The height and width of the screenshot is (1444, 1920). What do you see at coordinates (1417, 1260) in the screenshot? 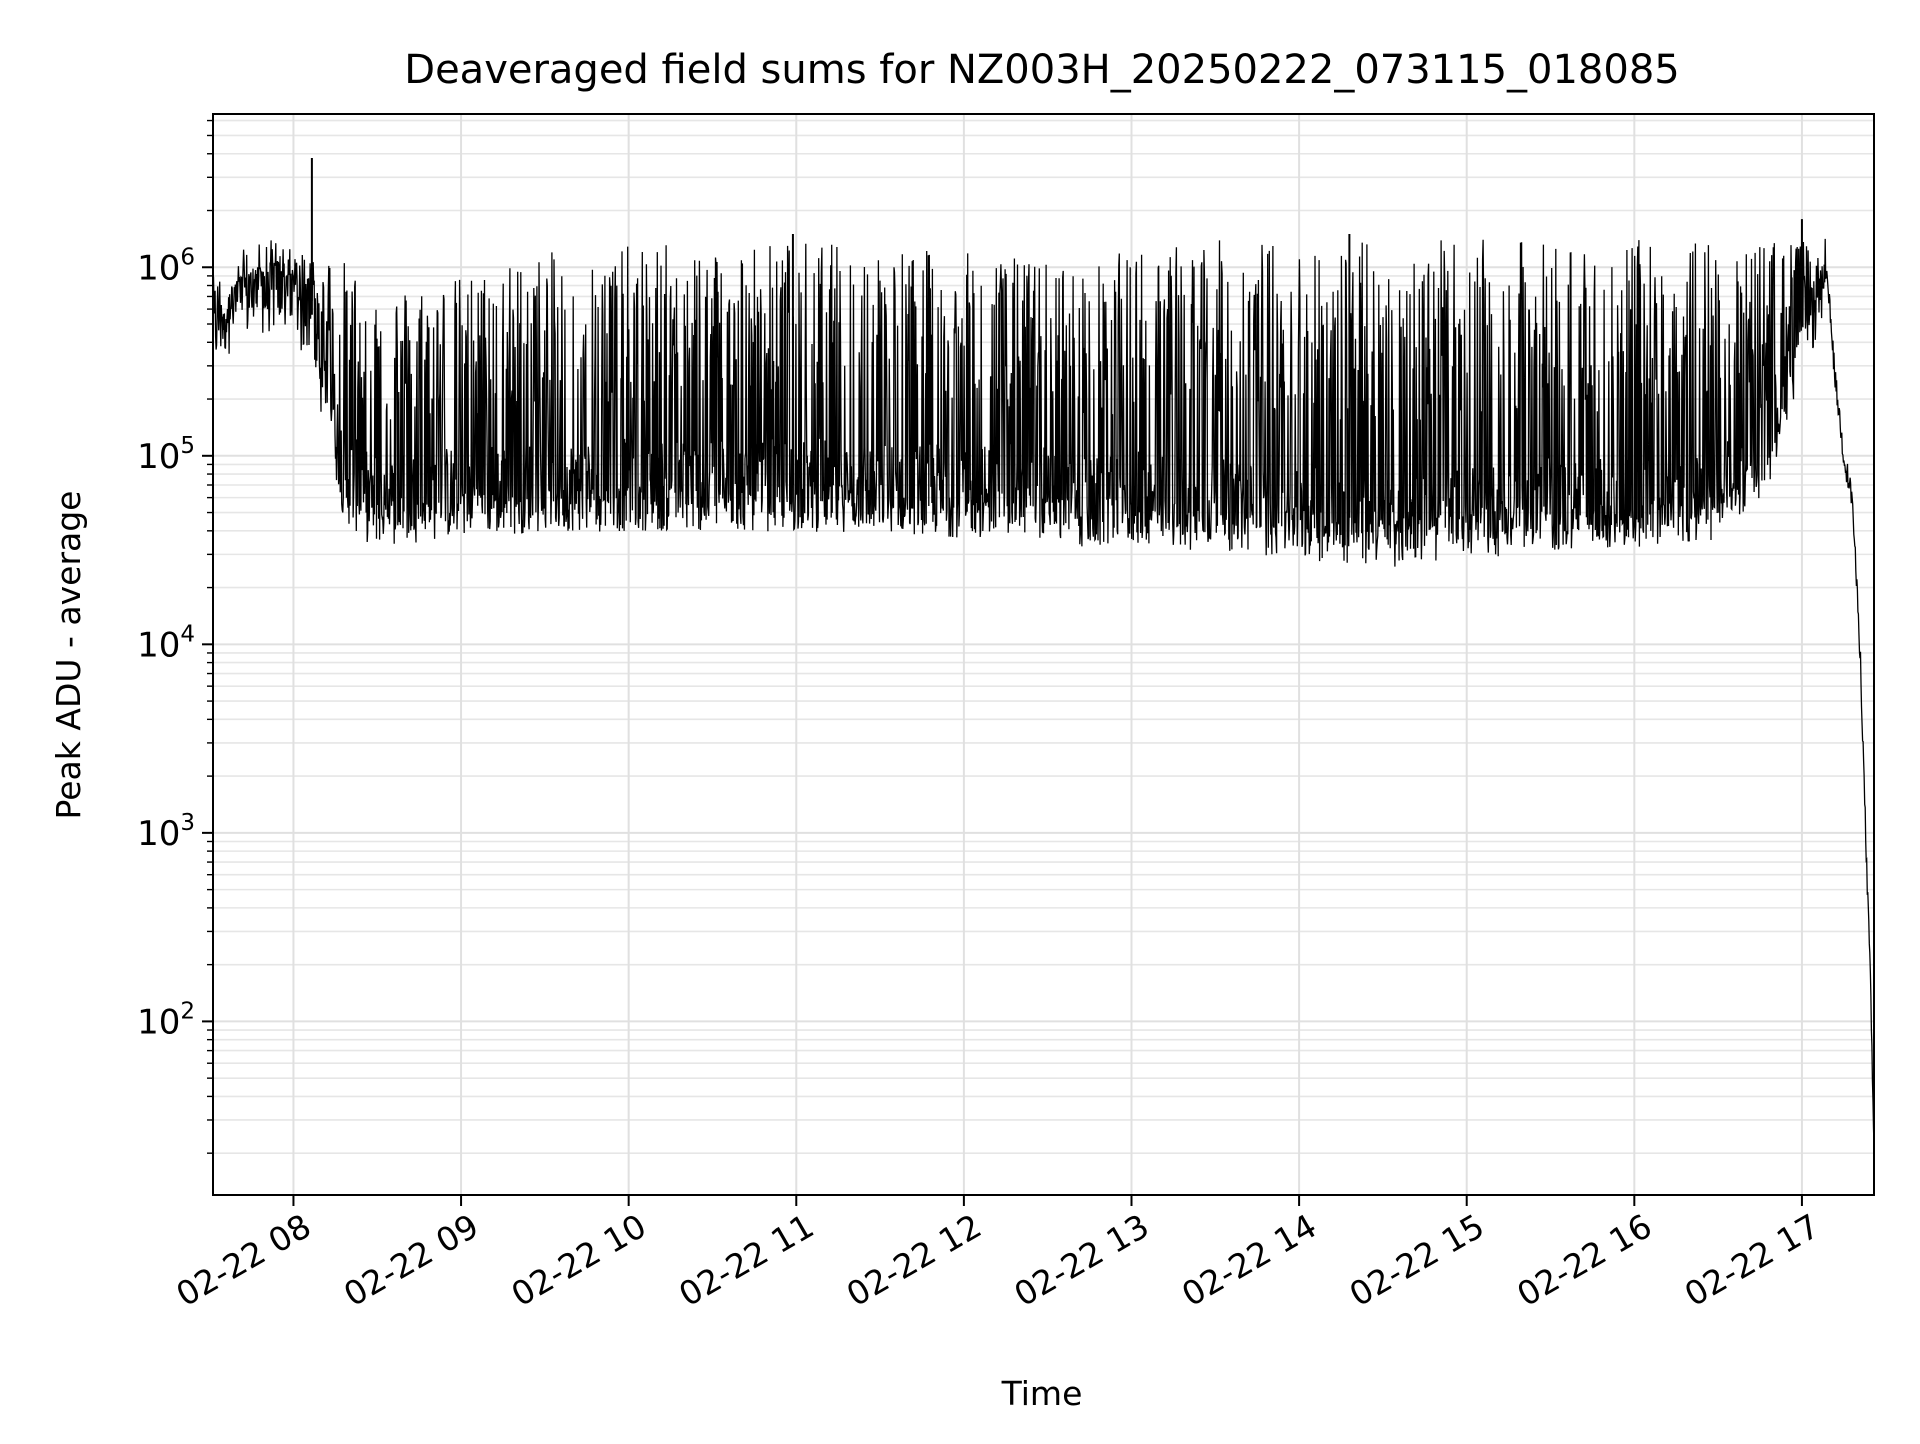
I see `x-tick-label: 02-22 15` at bounding box center [1417, 1260].